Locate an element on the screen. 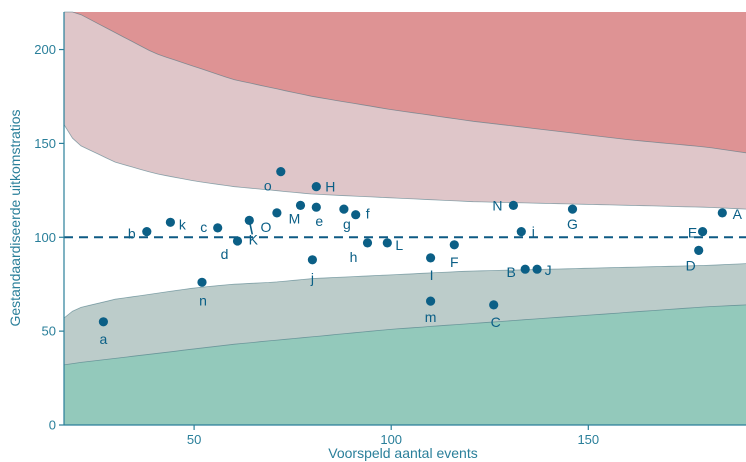 The width and height of the screenshot is (746, 462). data-point-n is located at coordinates (202, 282).